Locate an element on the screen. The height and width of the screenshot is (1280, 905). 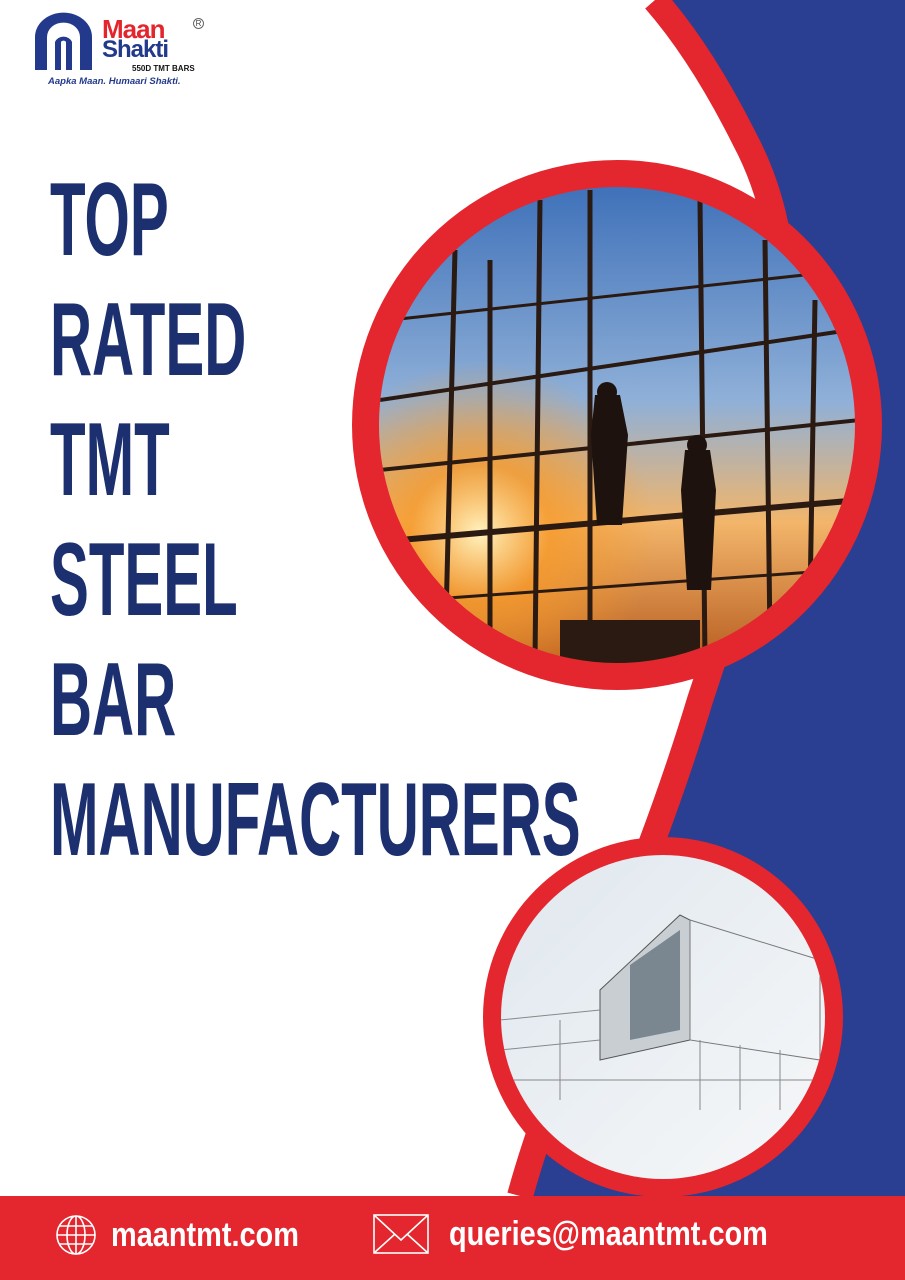
logo-arch-icon is located at coordinates (63, 41).